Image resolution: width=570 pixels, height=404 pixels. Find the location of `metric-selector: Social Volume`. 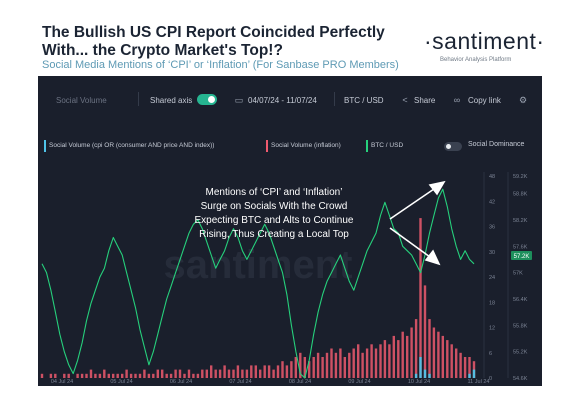

metric-selector: Social Volume is located at coordinates (81, 100).